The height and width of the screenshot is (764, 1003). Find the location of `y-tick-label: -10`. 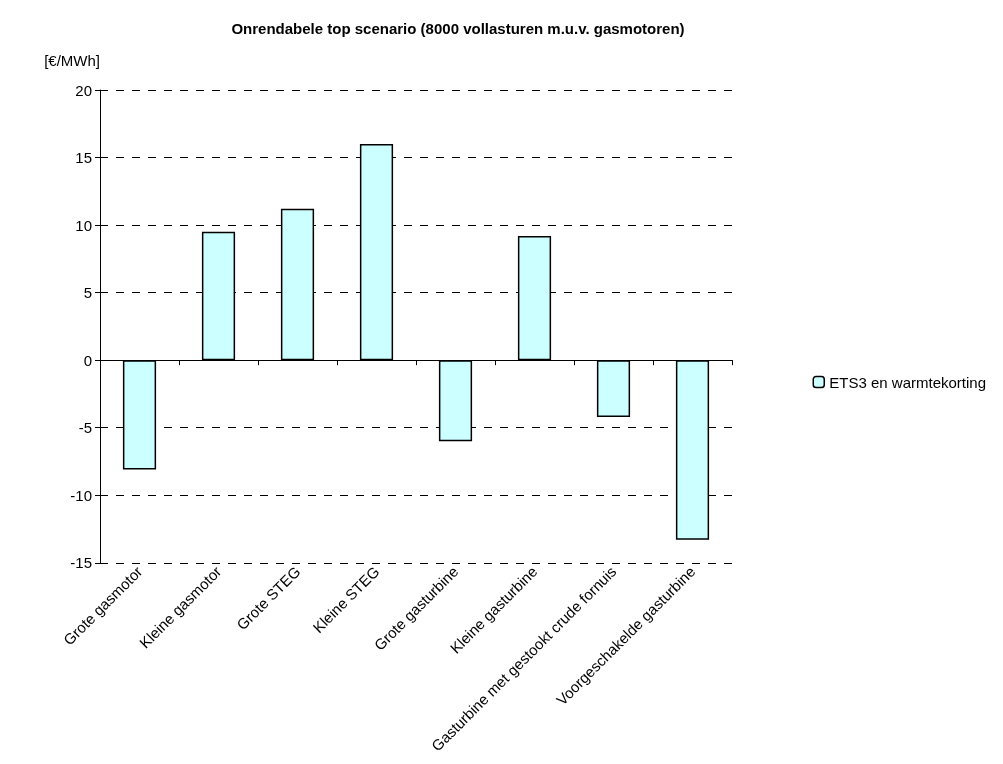

y-tick-label: -10 is located at coordinates (81, 495).